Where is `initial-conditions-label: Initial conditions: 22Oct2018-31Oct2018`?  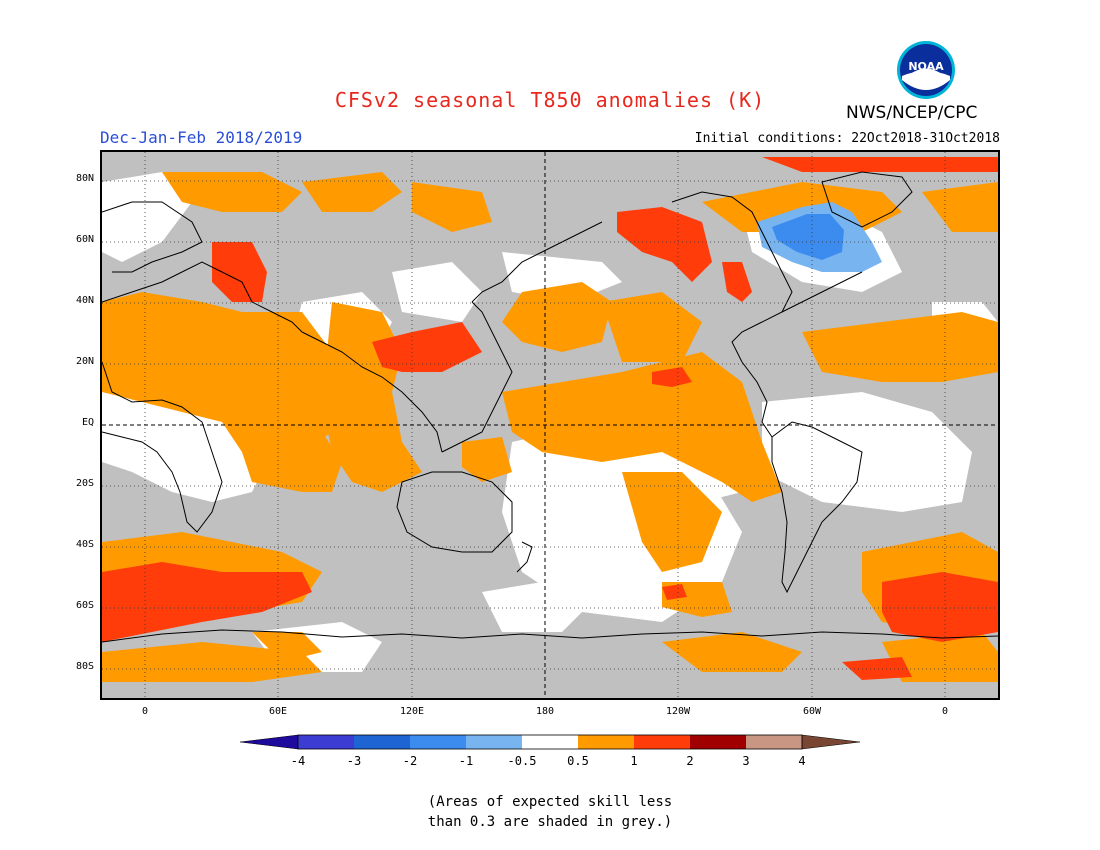 initial-conditions-label: Initial conditions: 22Oct2018-31Oct2018 is located at coordinates (847, 138).